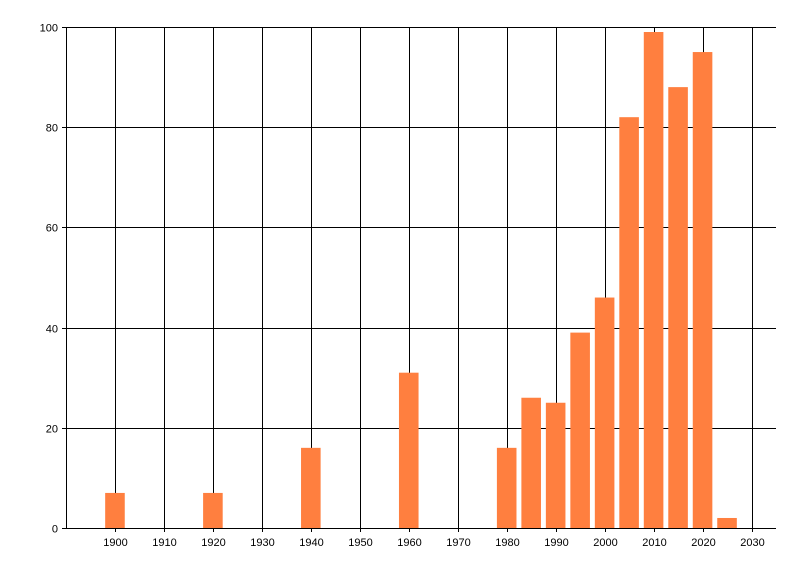 The image size is (800, 576). Describe the element at coordinates (703, 543) in the screenshot. I see `x-tick-label: 2020` at that location.